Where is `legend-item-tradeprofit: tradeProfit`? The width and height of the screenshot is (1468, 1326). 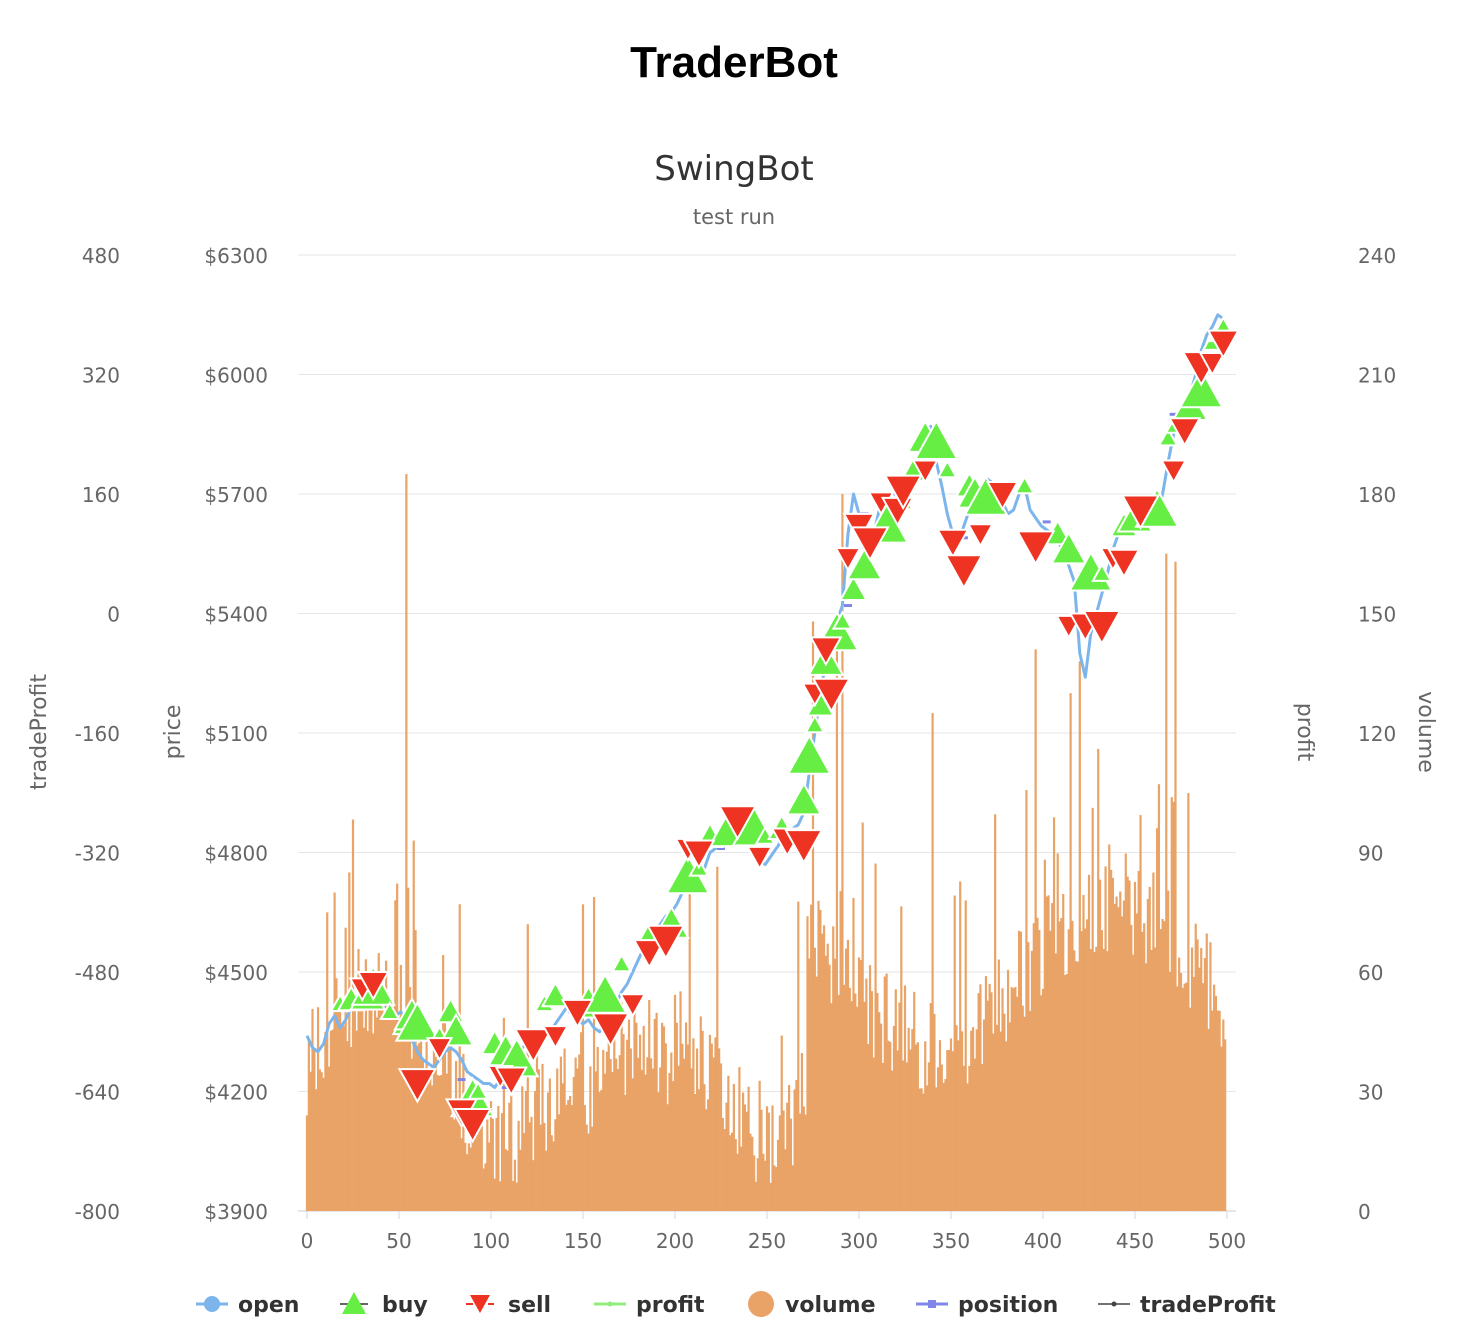
legend-item-tradeprofit: tradeProfit is located at coordinates (1187, 1305).